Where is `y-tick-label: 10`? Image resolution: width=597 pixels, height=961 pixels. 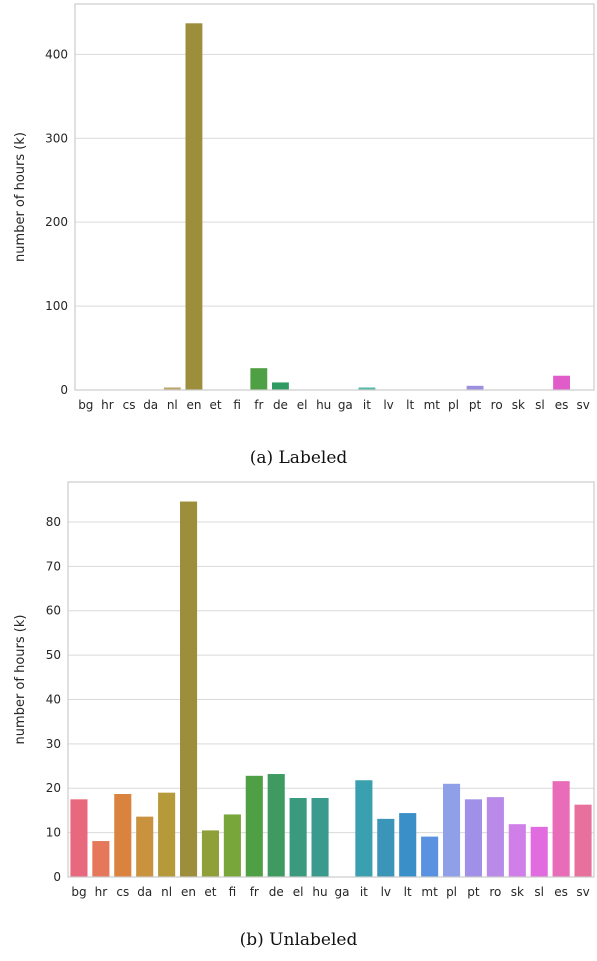 y-tick-label: 10 is located at coordinates (53, 833).